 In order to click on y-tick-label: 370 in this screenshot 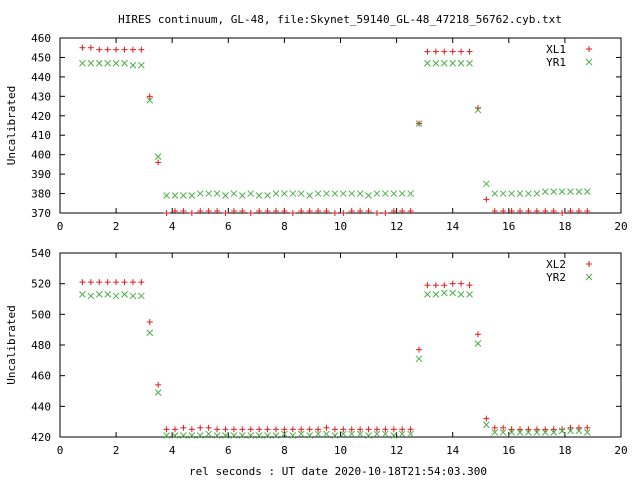, I will do `click(41, 213)`.